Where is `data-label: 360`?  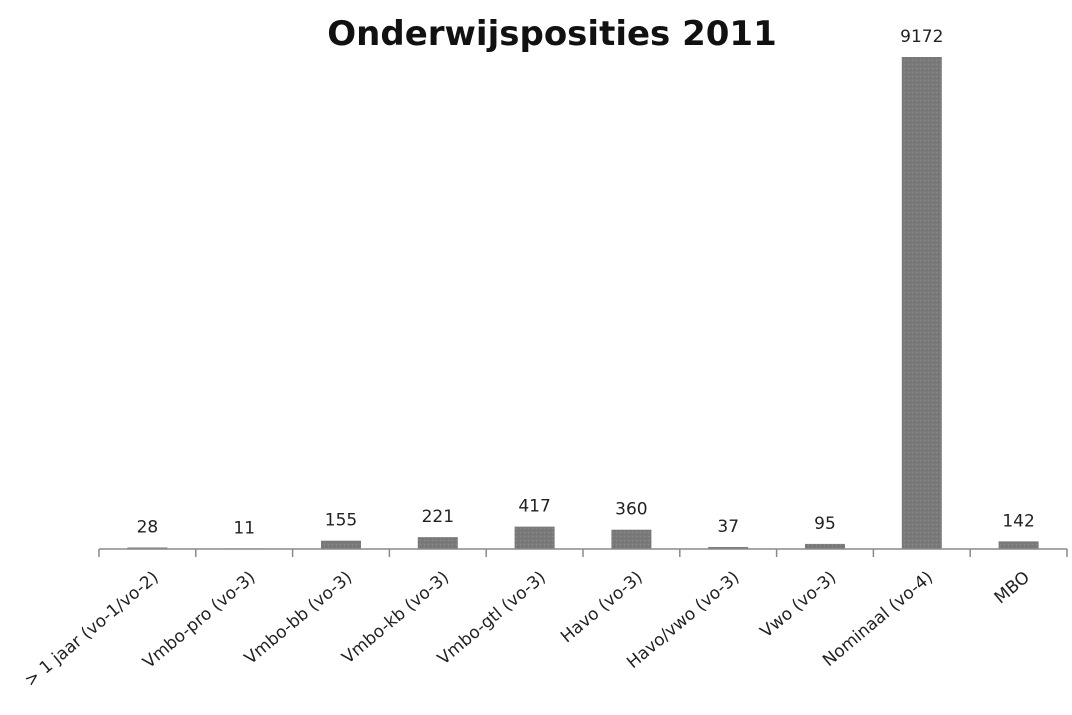
data-label: 360 is located at coordinates (631, 510).